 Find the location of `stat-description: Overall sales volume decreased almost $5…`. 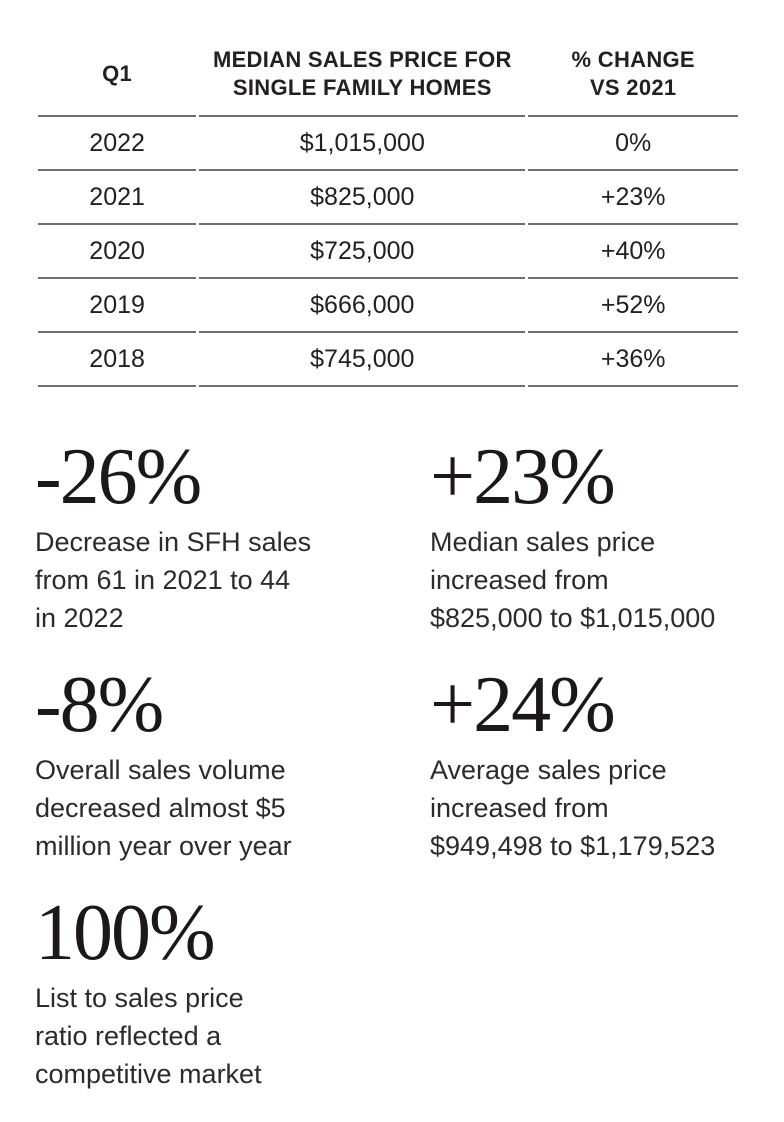

stat-description: Overall sales volume decreased almost $5… is located at coordinates (163, 808).